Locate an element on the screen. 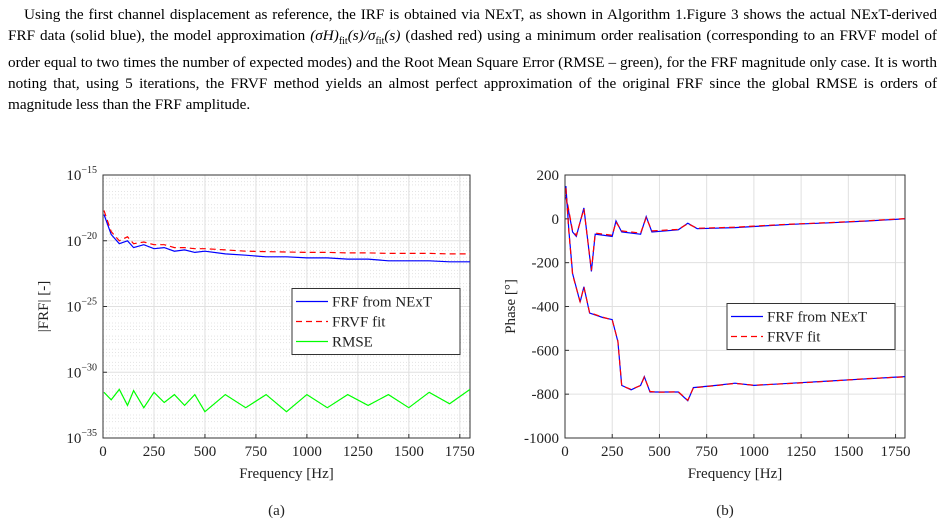 This screenshot has width=945, height=526. tick-exponent: −25 is located at coordinates (89, 302).